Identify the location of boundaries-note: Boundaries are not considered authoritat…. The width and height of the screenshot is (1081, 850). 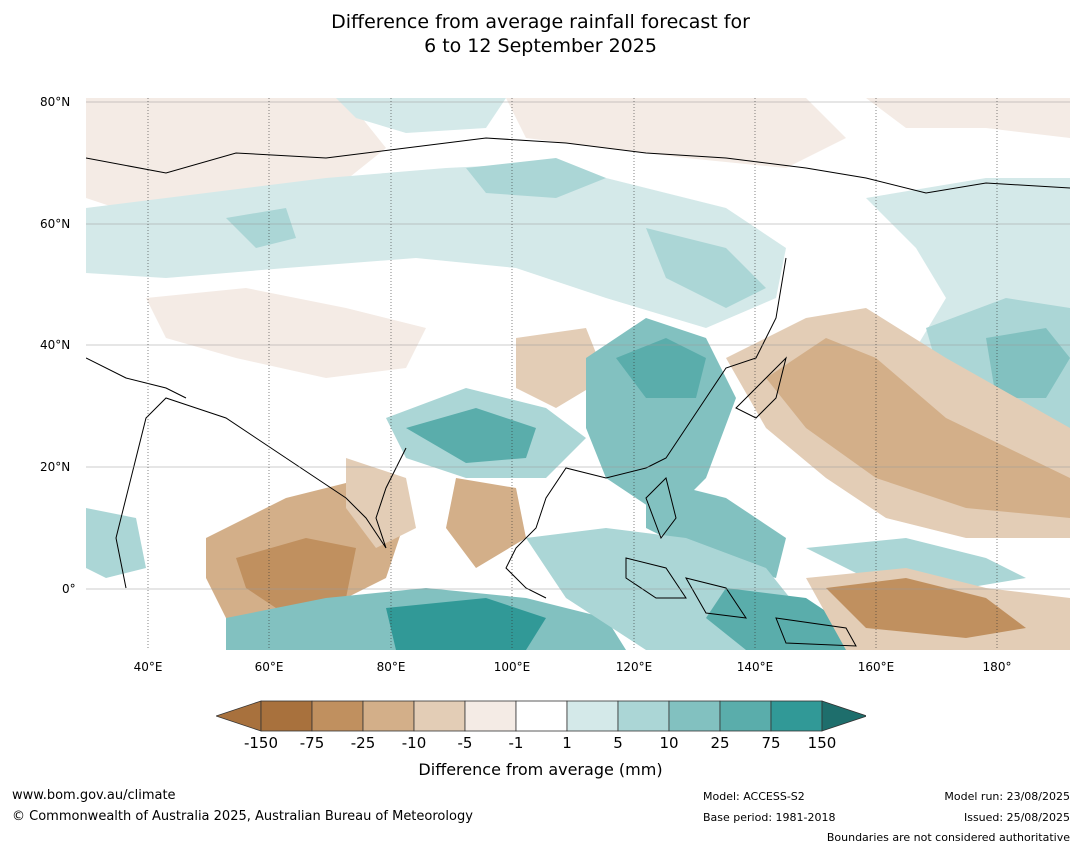
(948, 837).